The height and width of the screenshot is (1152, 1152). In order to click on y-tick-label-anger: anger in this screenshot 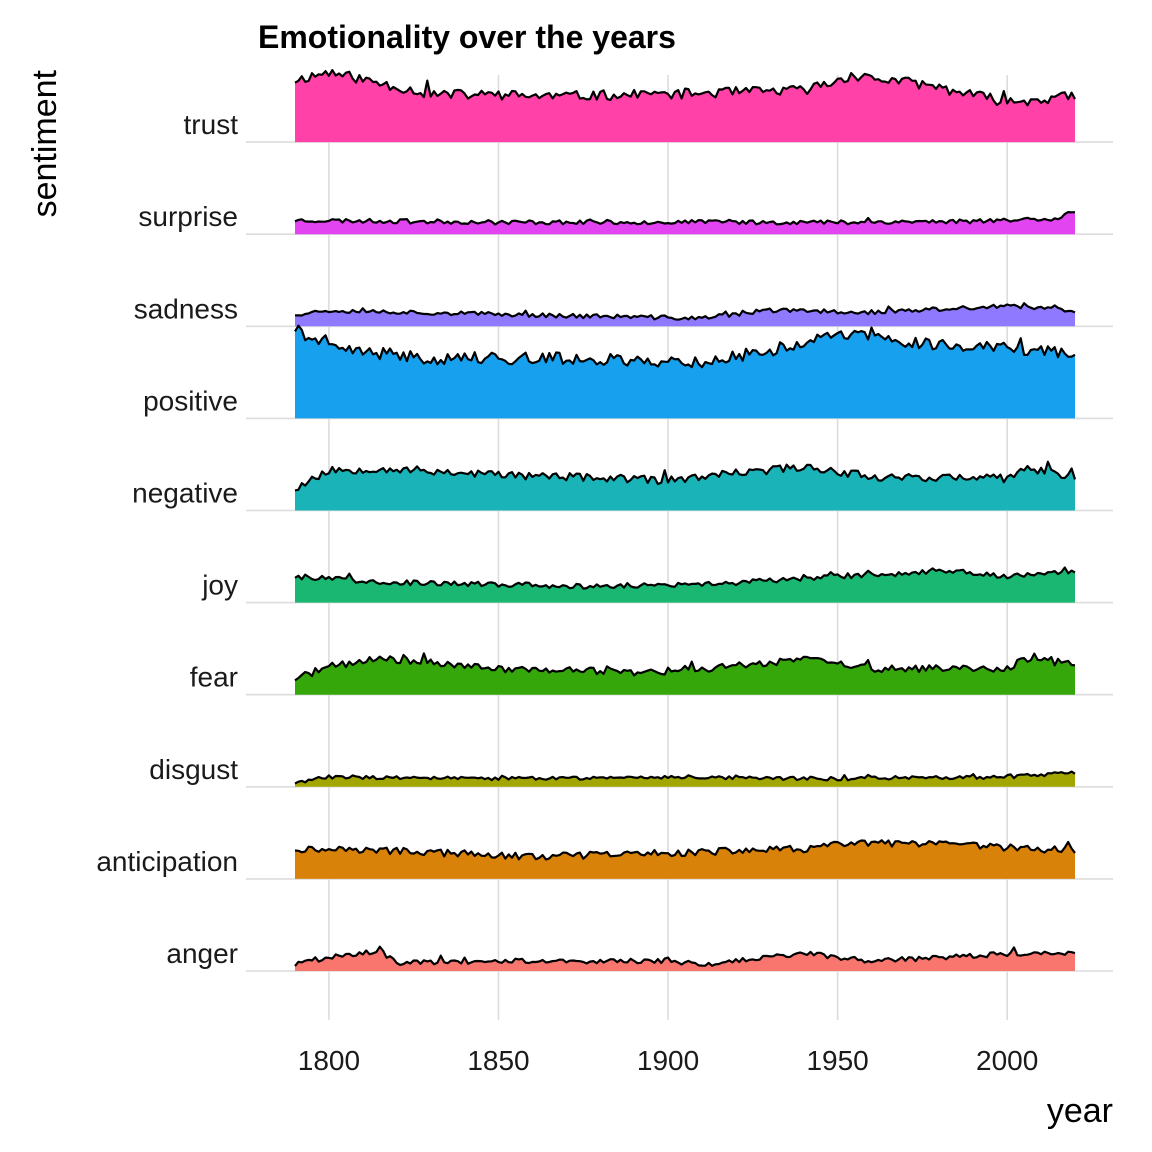, I will do `click(202, 953)`.